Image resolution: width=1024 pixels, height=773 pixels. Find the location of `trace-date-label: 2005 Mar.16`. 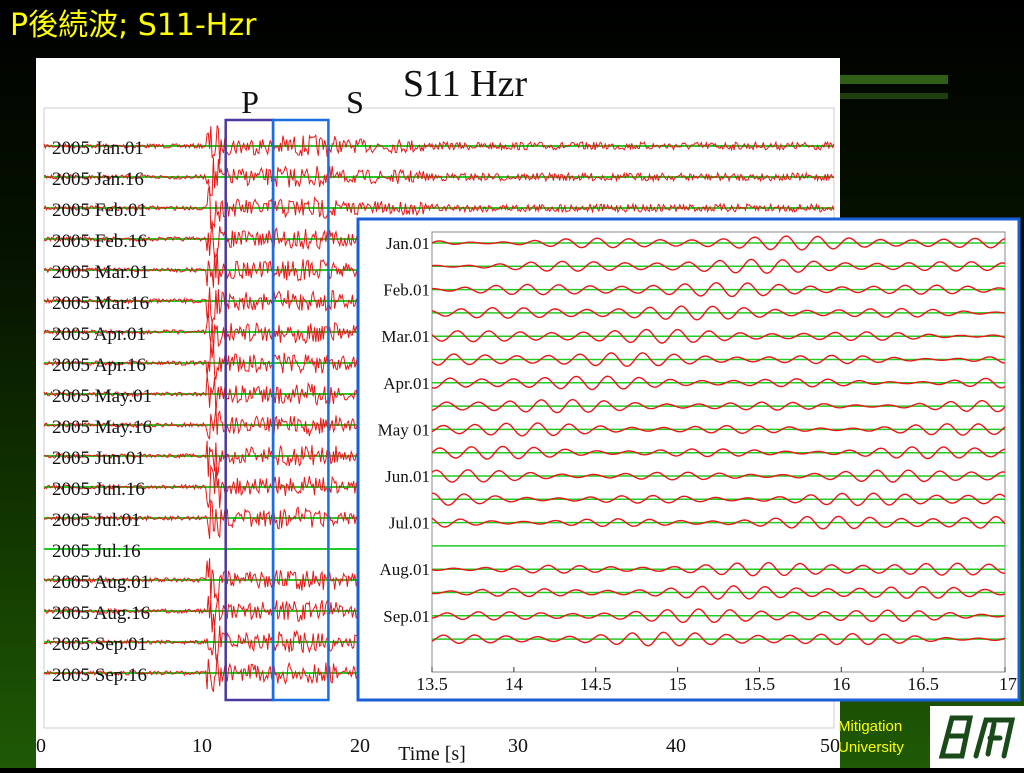

trace-date-label: 2005 Mar.16 is located at coordinates (100, 303).